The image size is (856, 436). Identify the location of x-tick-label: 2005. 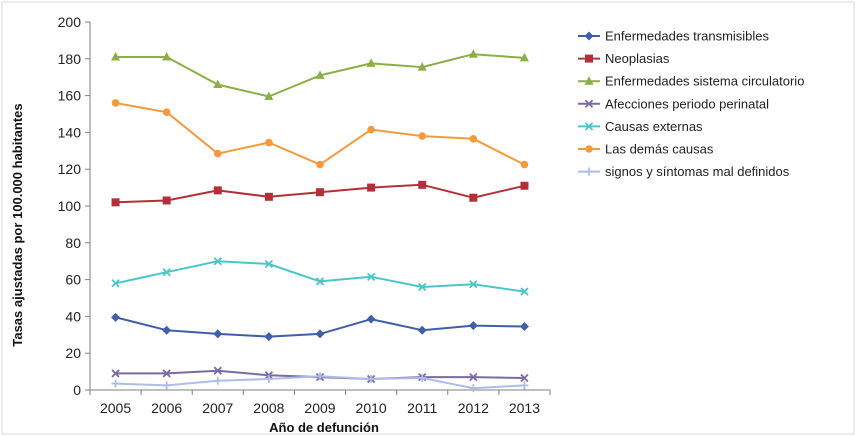
(115, 408).